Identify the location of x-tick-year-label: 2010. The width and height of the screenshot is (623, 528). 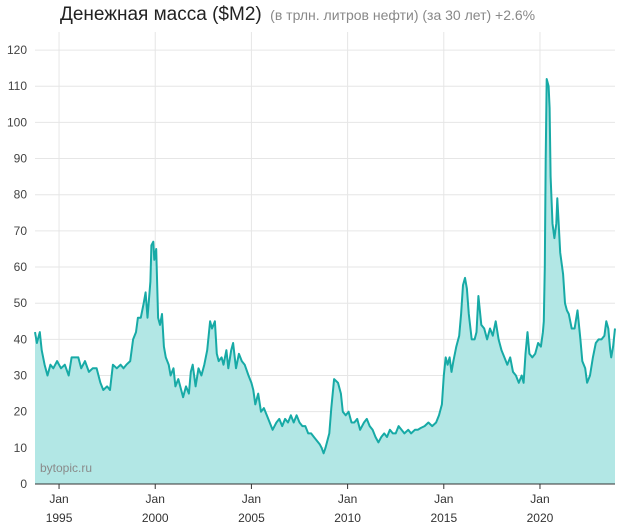
(347, 518).